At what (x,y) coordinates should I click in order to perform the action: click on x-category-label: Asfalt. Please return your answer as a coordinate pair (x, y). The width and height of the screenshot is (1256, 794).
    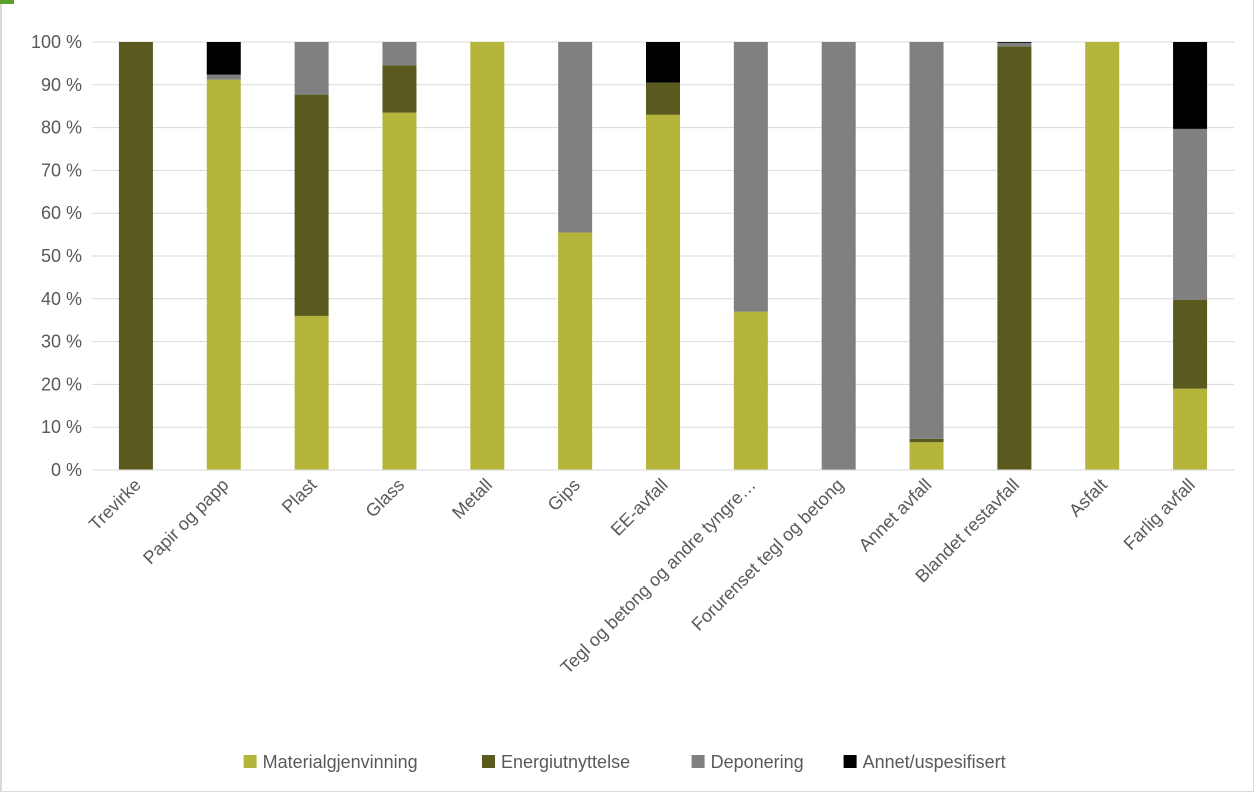
    Looking at the image, I should click on (1088, 498).